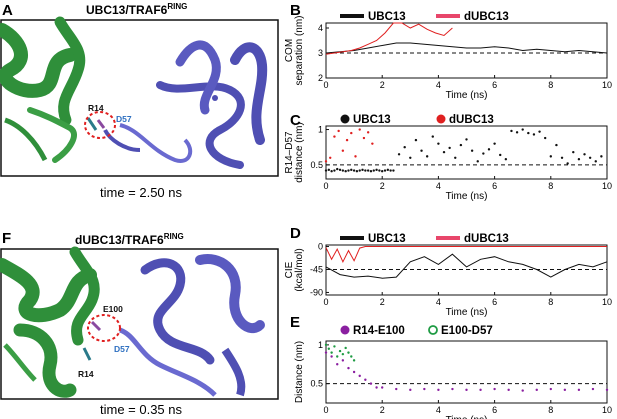  I want to click on residue-label-A-2: D57, so click(124, 119).